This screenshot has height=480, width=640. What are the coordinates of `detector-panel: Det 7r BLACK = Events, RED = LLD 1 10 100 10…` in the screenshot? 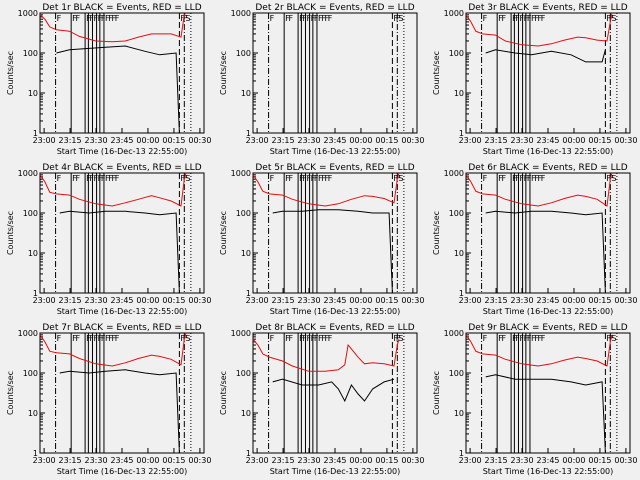 It's located at (108, 399).